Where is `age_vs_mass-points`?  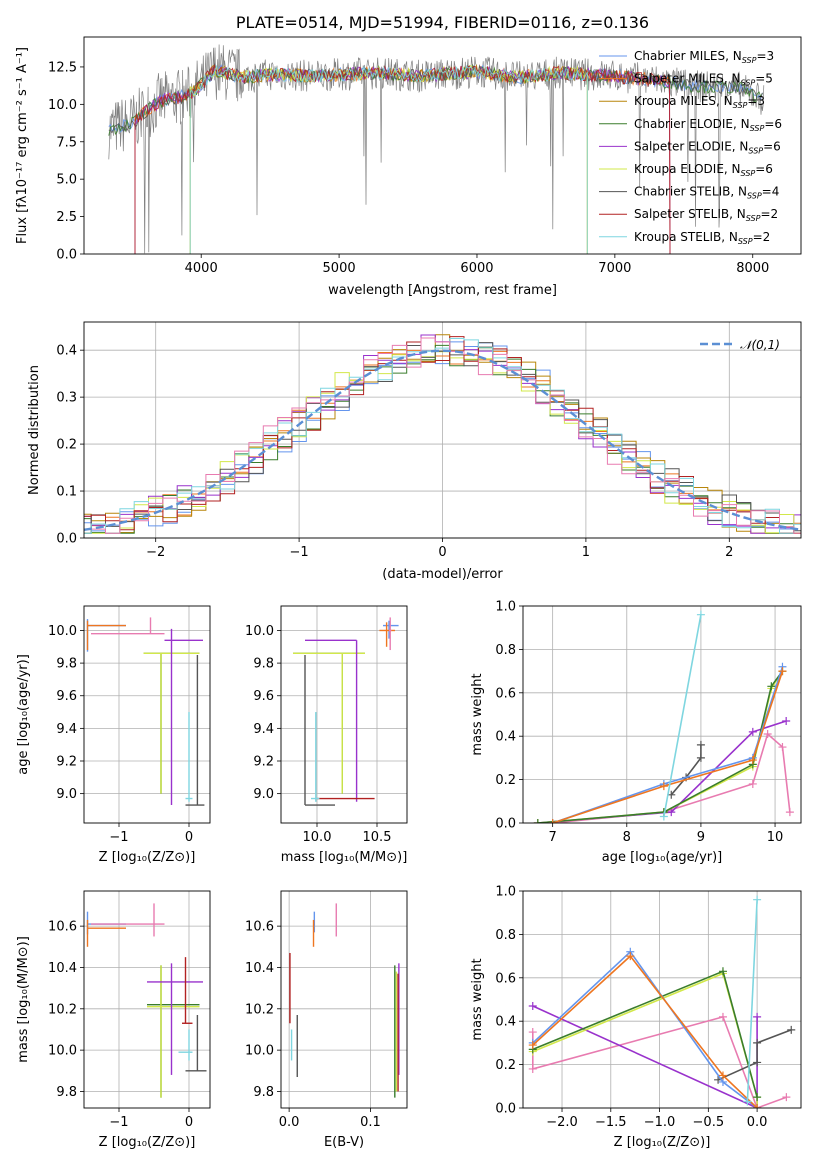 age_vs_mass-points is located at coordinates (346, 711).